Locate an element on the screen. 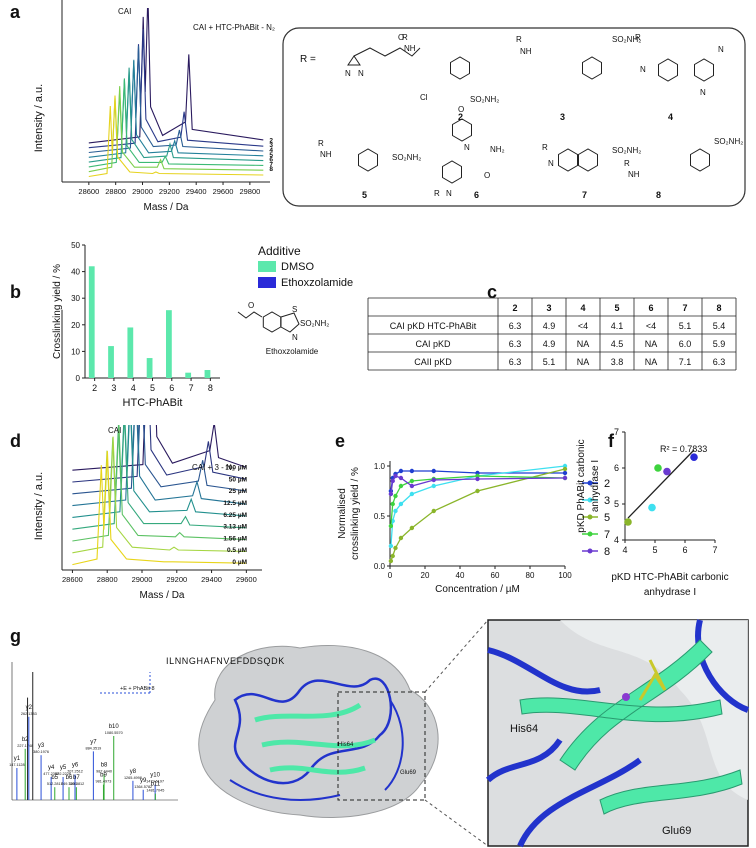  compound-number: 2 is located at coordinates (460, 117).